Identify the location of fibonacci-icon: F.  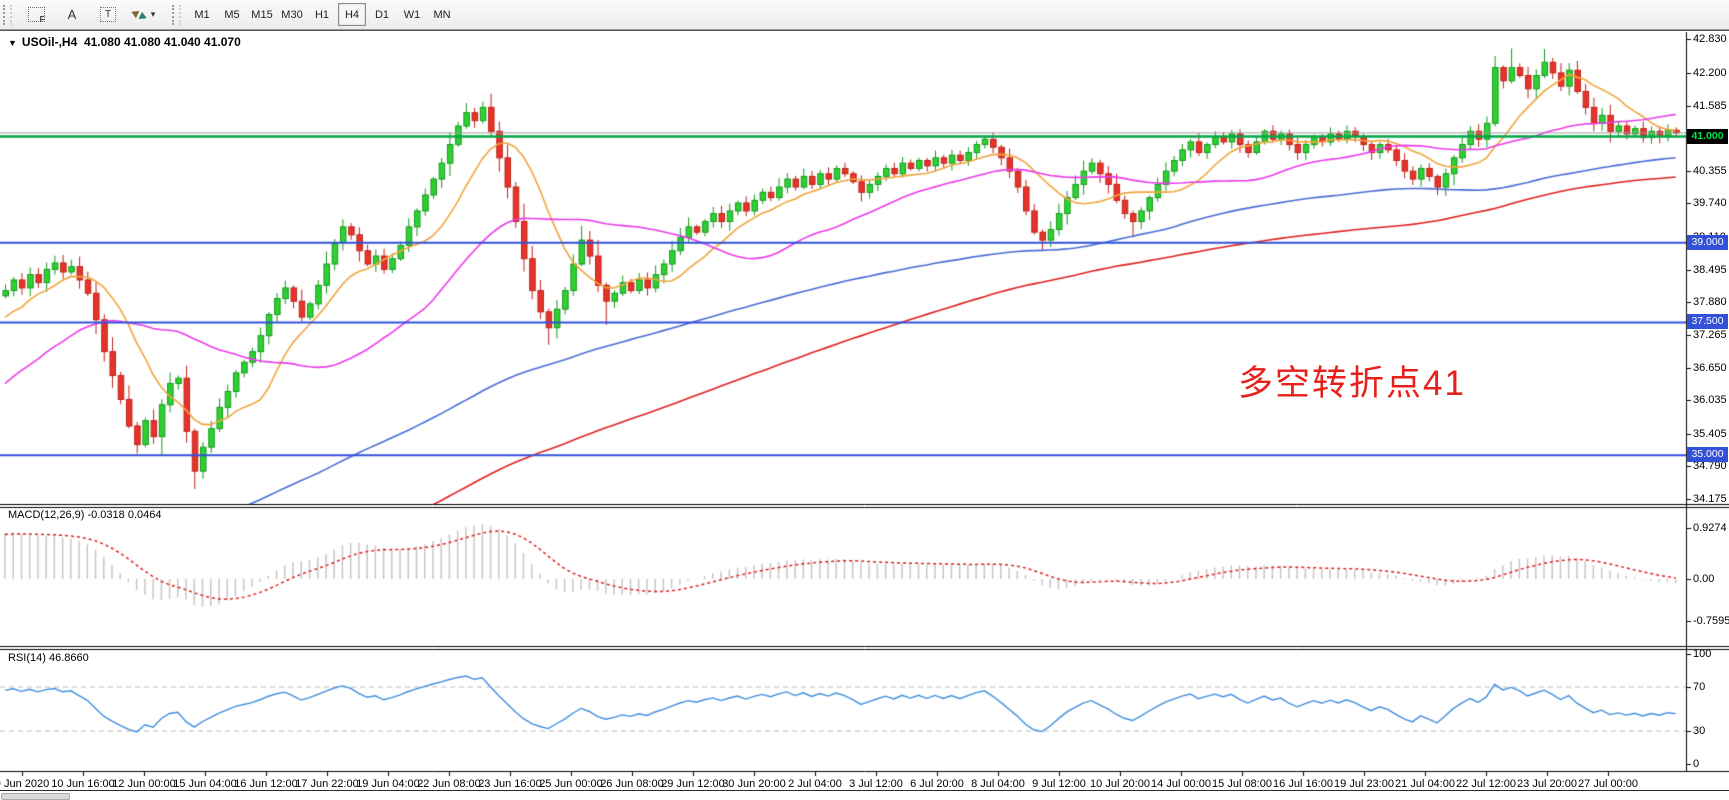
(36, 15).